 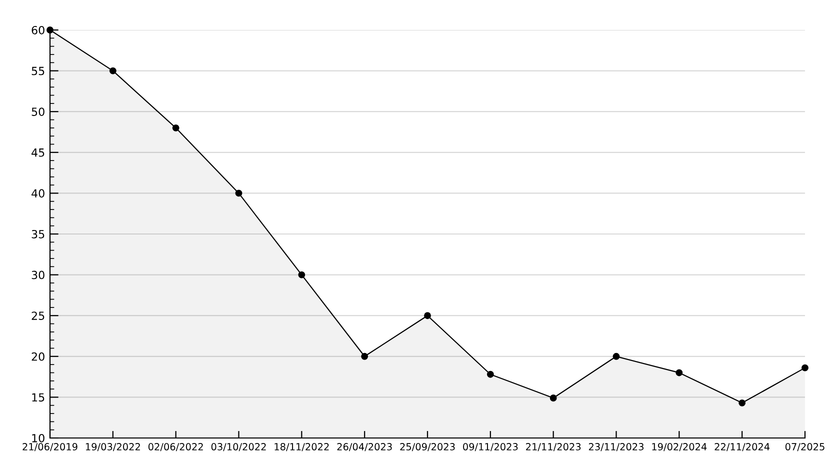 I want to click on y-tick-label: 25, so click(x=38, y=316).